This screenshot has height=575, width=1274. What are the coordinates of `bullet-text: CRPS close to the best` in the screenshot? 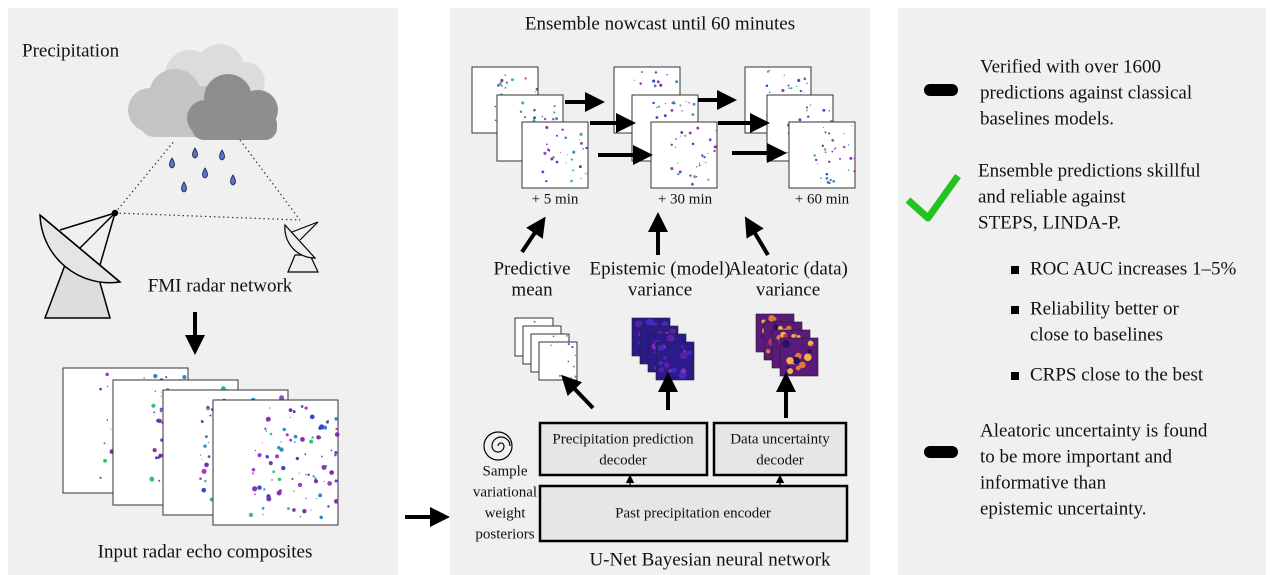 It's located at (1117, 374).